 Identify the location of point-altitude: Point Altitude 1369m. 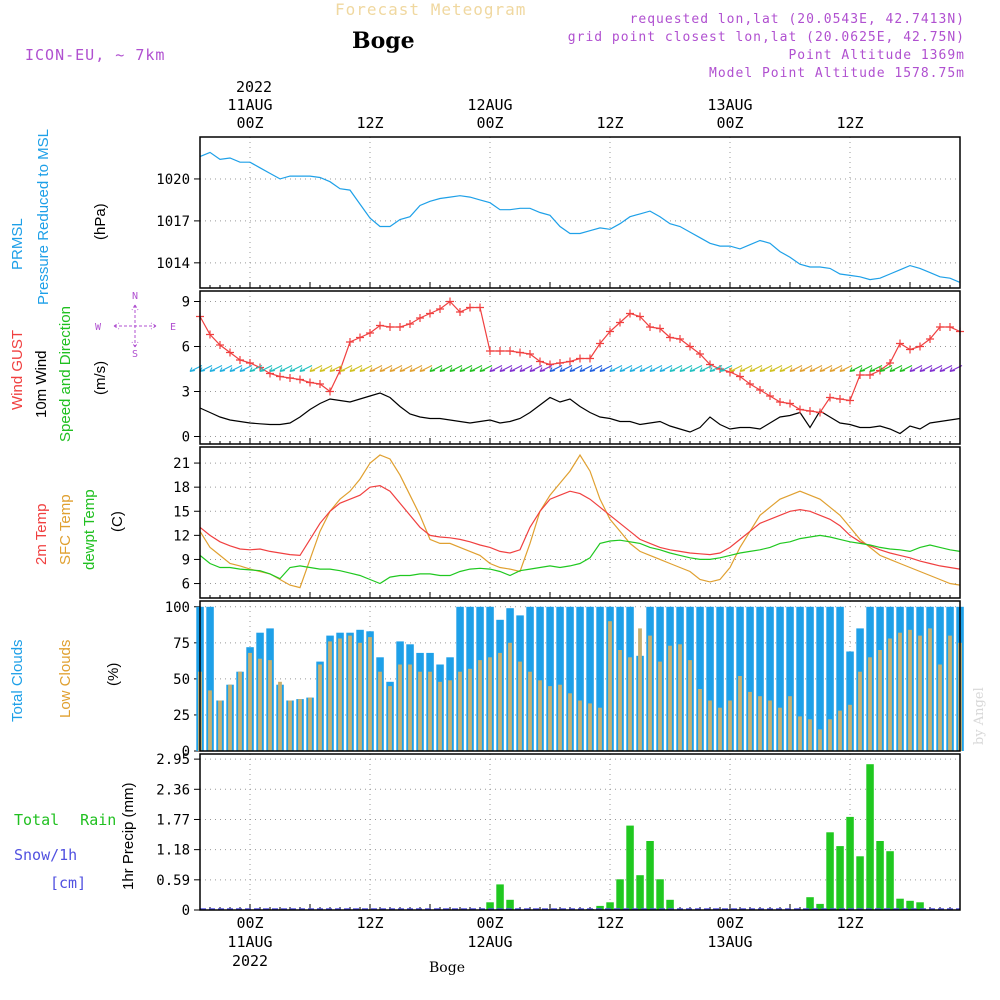
(876, 55).